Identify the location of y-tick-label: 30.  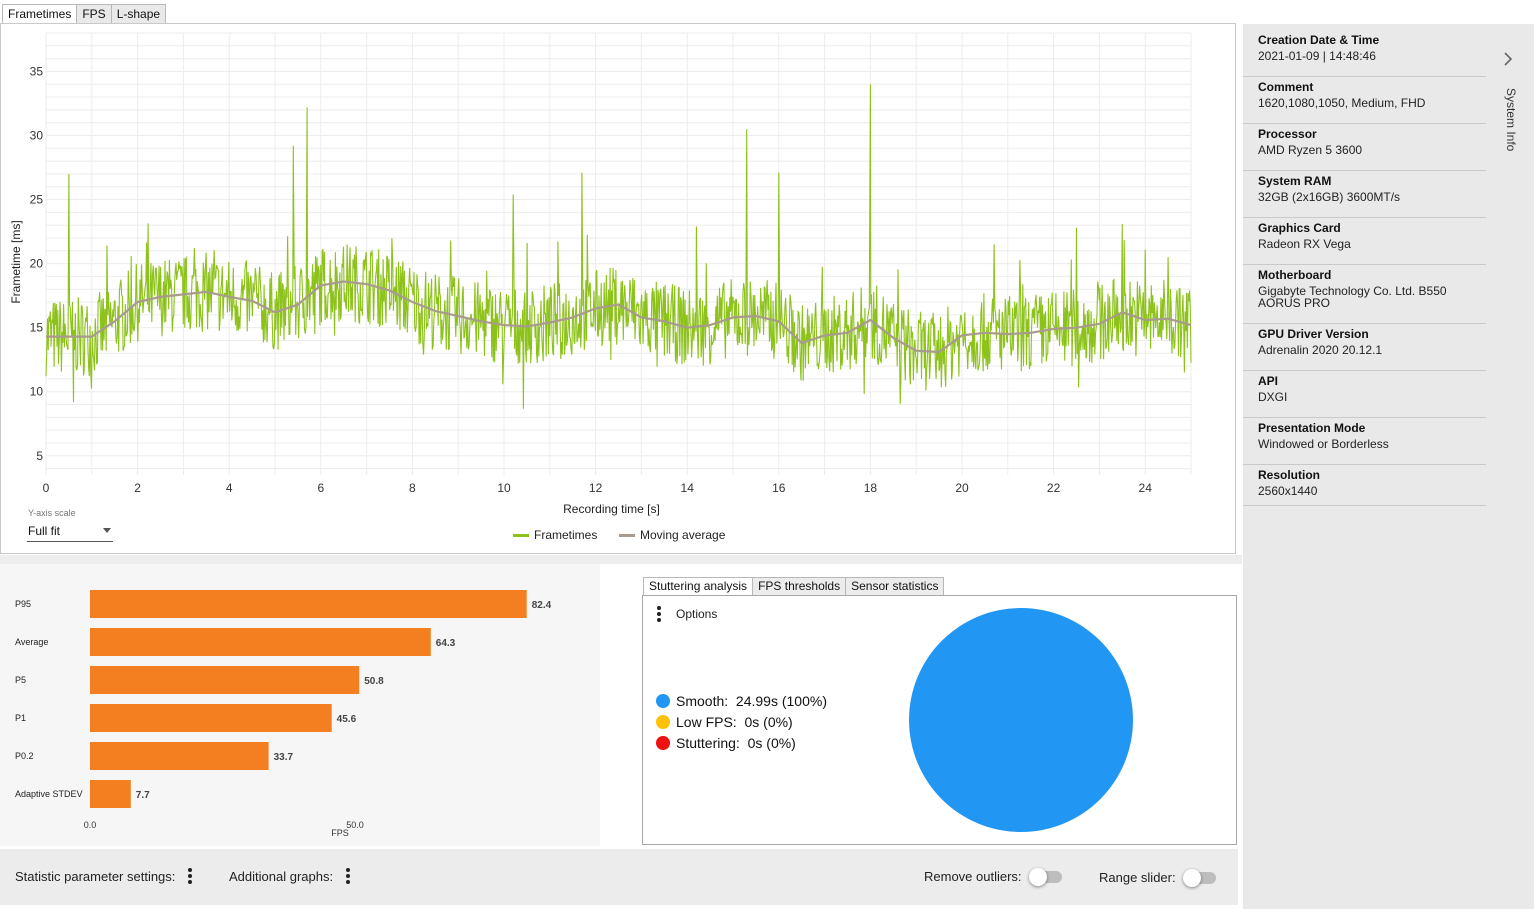
(37, 135).